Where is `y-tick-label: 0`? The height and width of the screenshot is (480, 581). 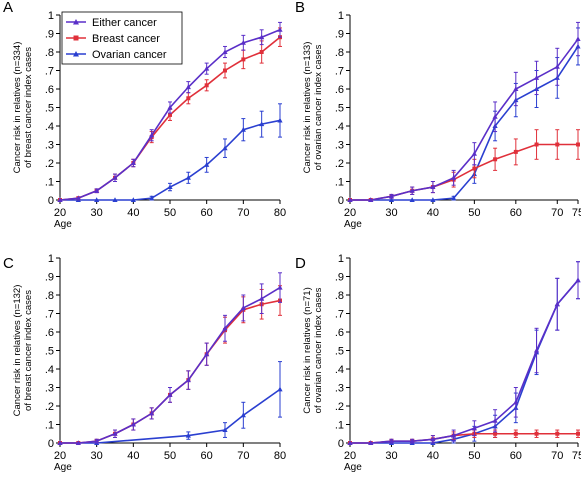
y-tick-label: 0 is located at coordinates (51, 444).